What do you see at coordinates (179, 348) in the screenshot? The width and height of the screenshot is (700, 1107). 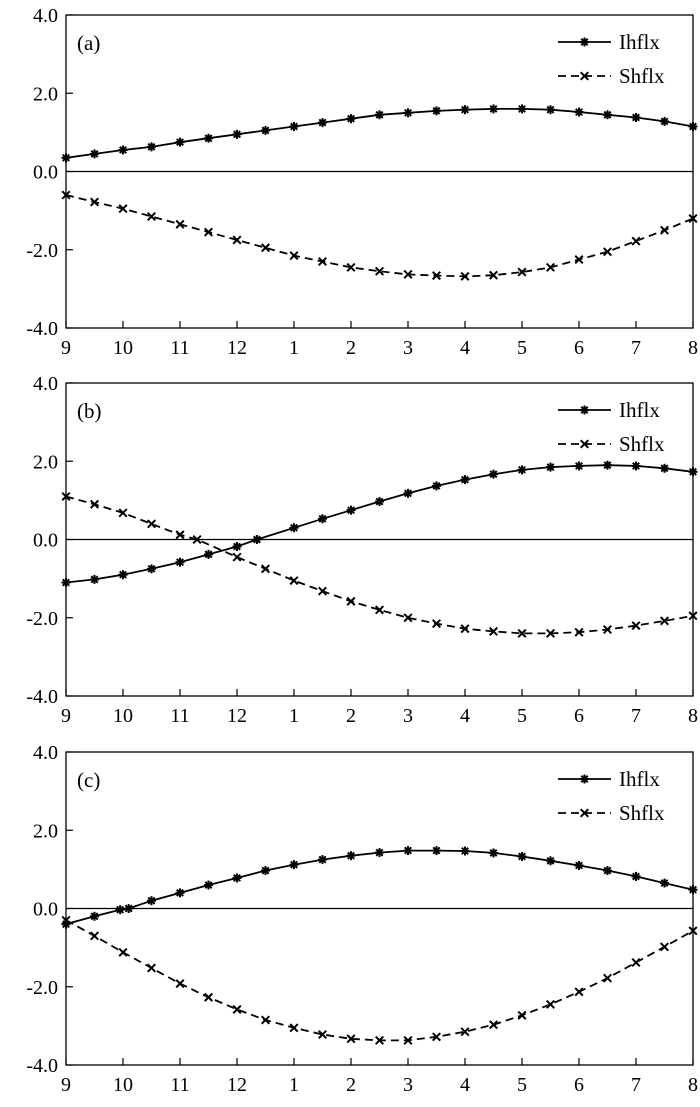 I see `x-tick-label: 11` at bounding box center [179, 348].